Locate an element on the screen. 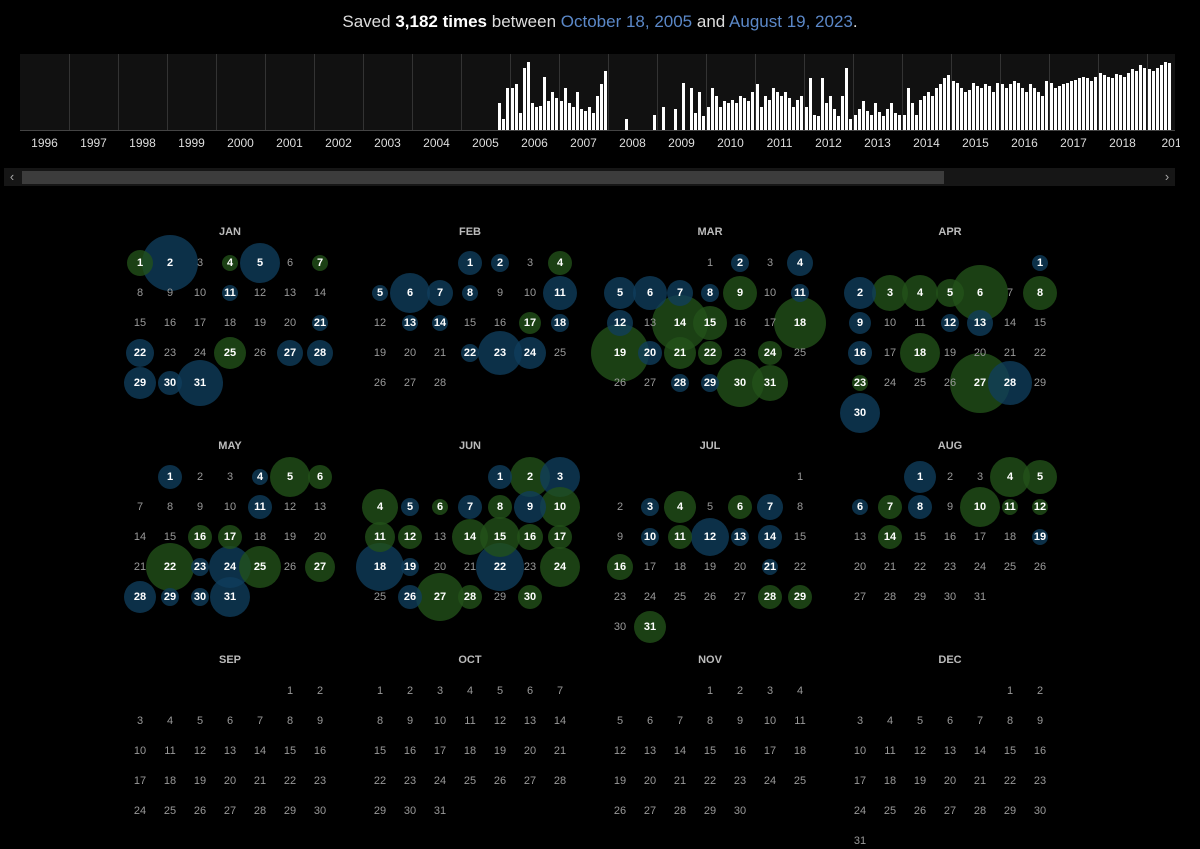 This screenshot has height=849, width=1200. calendar-day: 16 is located at coordinates (620, 567).